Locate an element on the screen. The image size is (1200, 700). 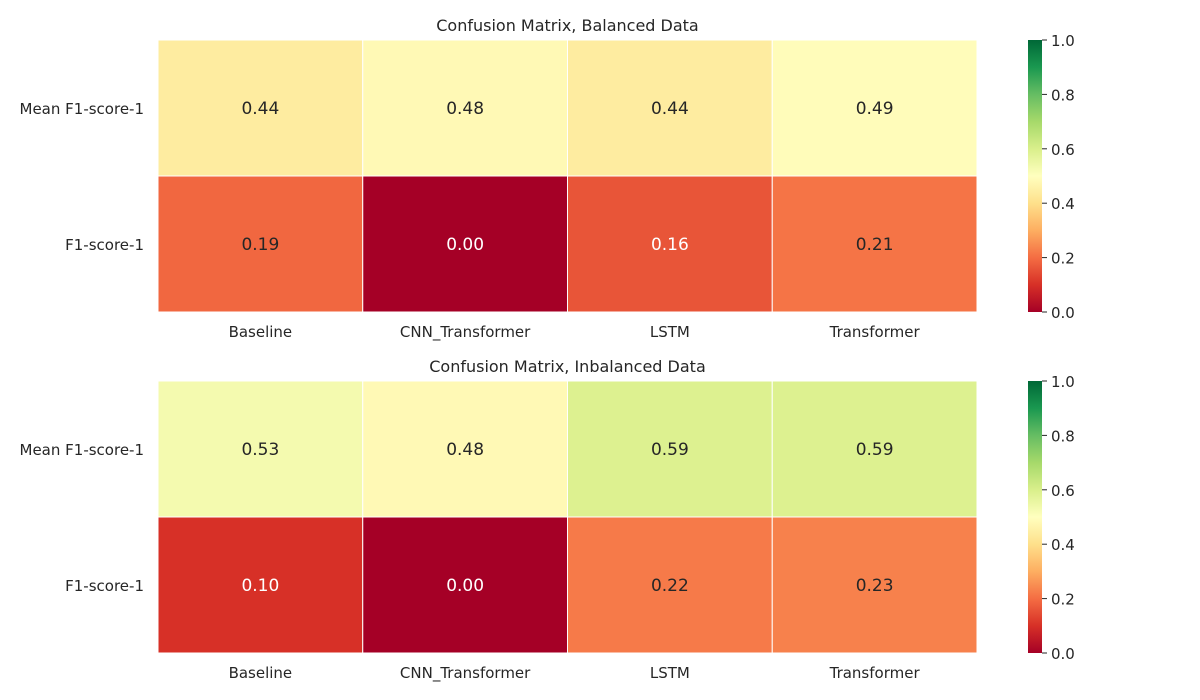
cell-value-label: 0.53 is located at coordinates (260, 450).